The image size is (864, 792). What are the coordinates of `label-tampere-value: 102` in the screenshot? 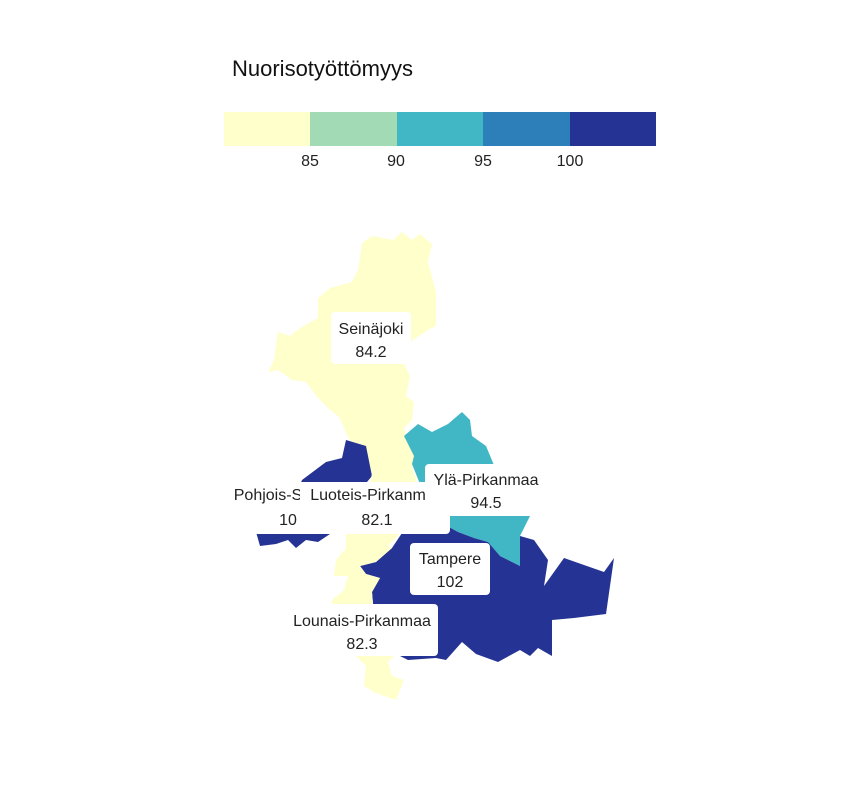 It's located at (450, 582).